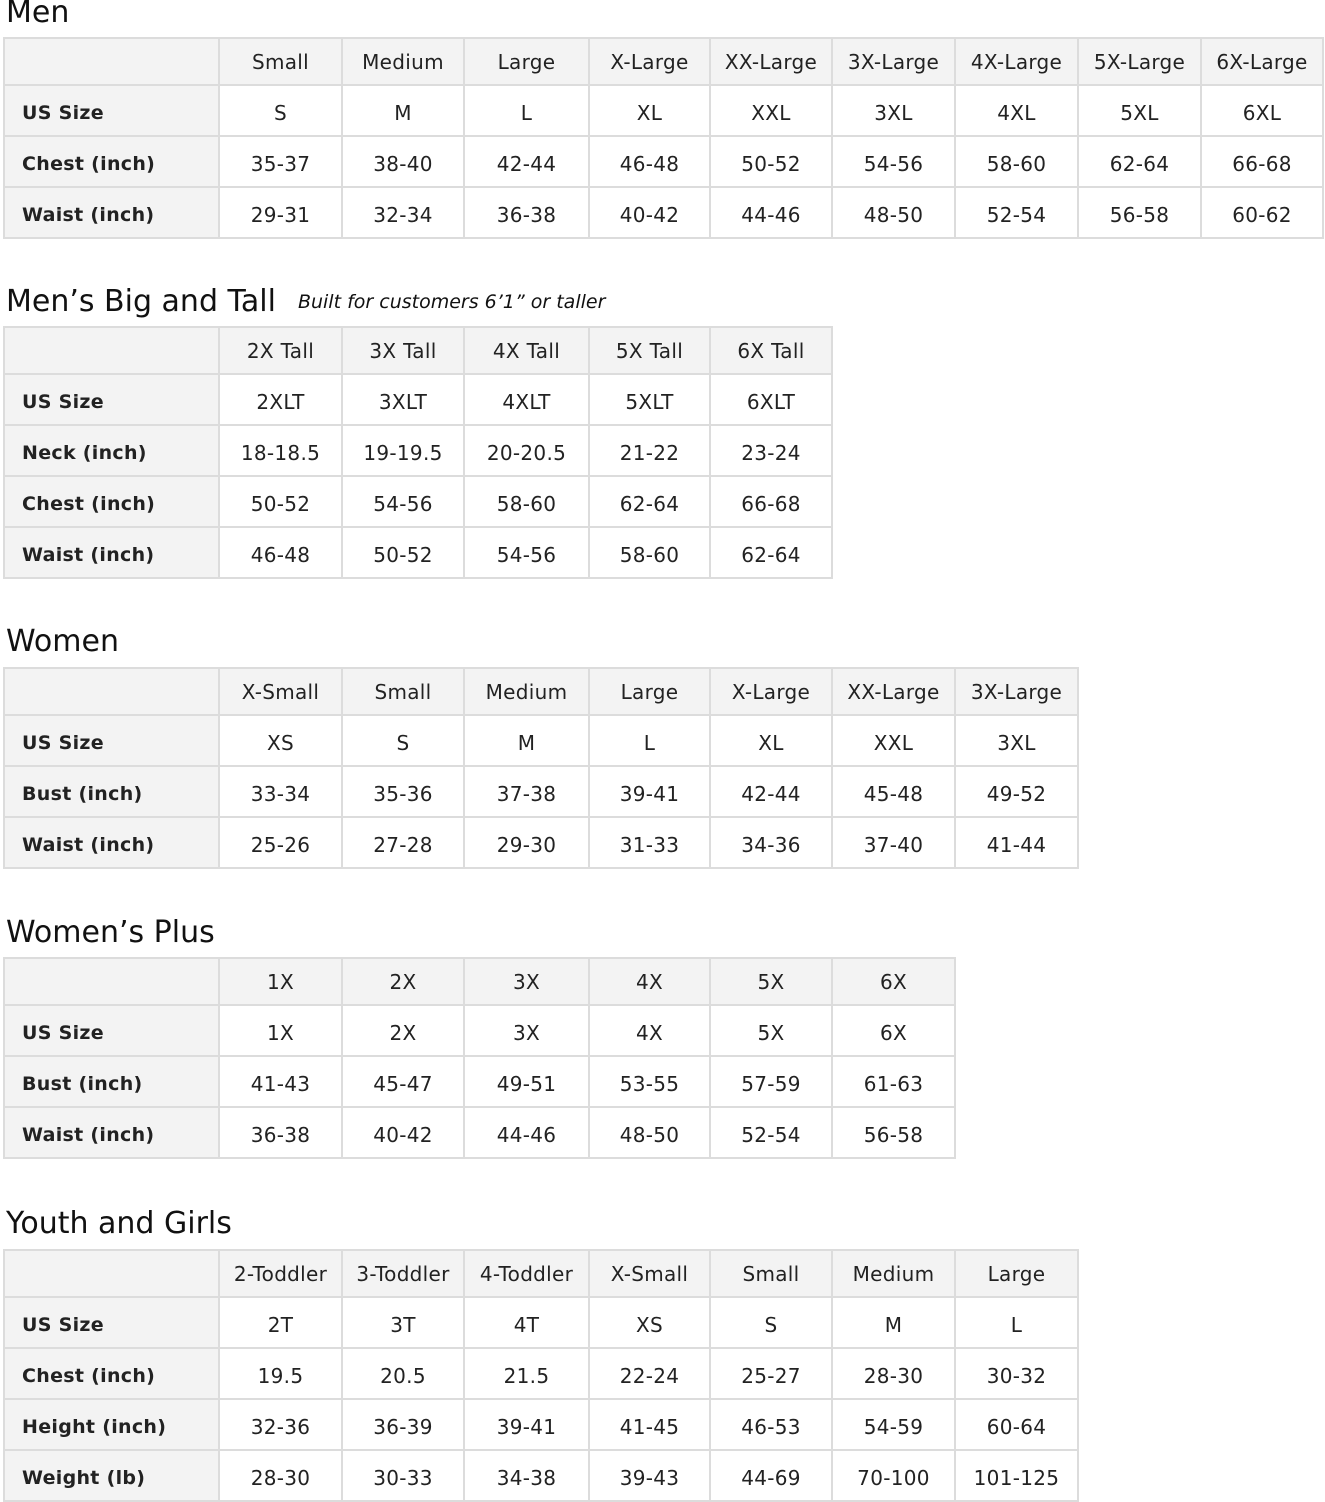 This screenshot has width=1325, height=1502. What do you see at coordinates (403, 981) in the screenshot?
I see `column-header: 2X` at bounding box center [403, 981].